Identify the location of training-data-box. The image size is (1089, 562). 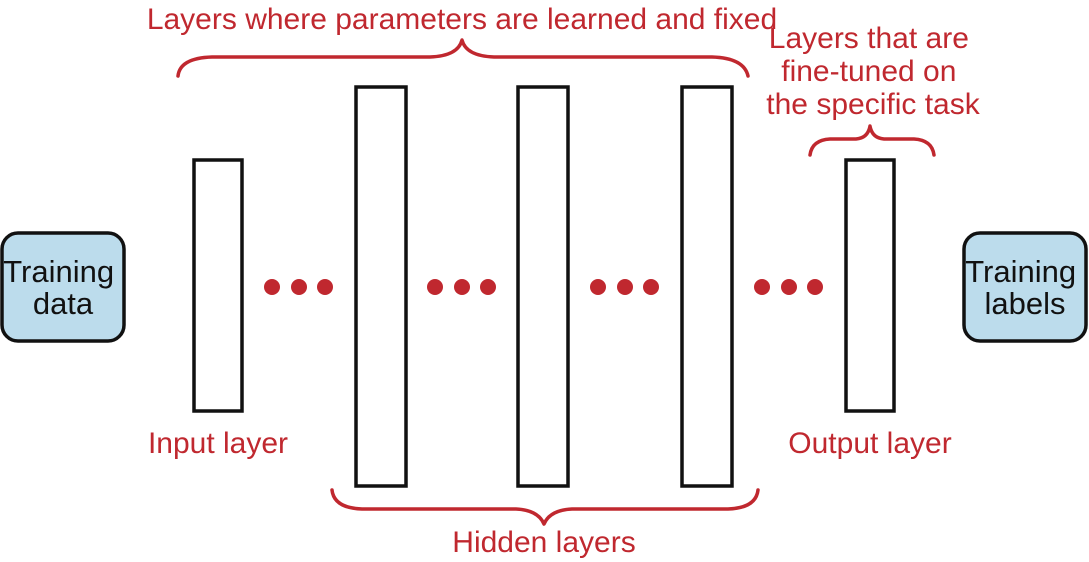
(63, 287).